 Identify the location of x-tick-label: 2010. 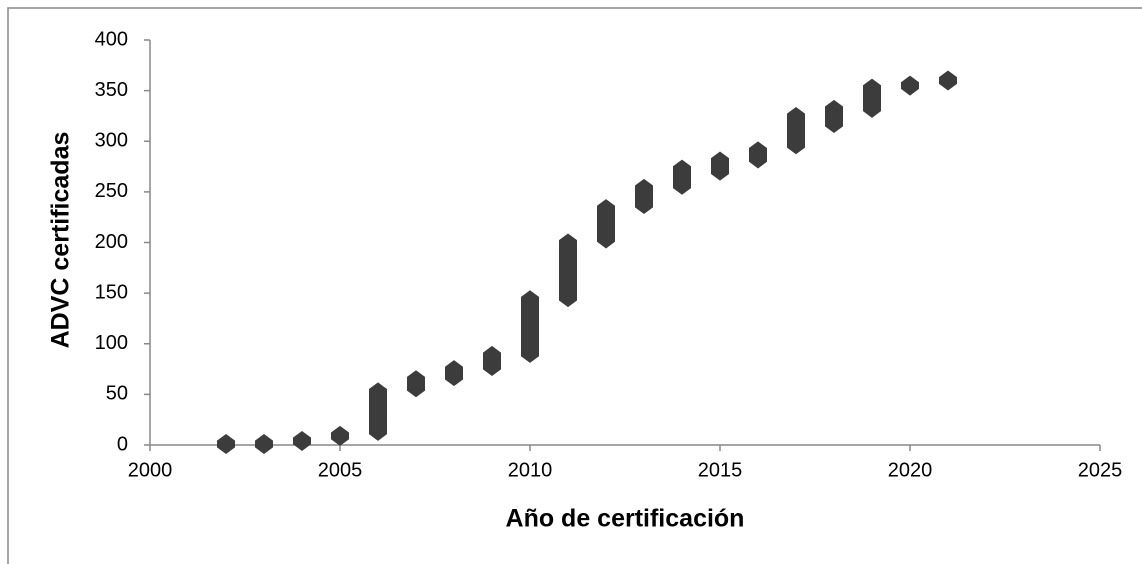
(530, 470).